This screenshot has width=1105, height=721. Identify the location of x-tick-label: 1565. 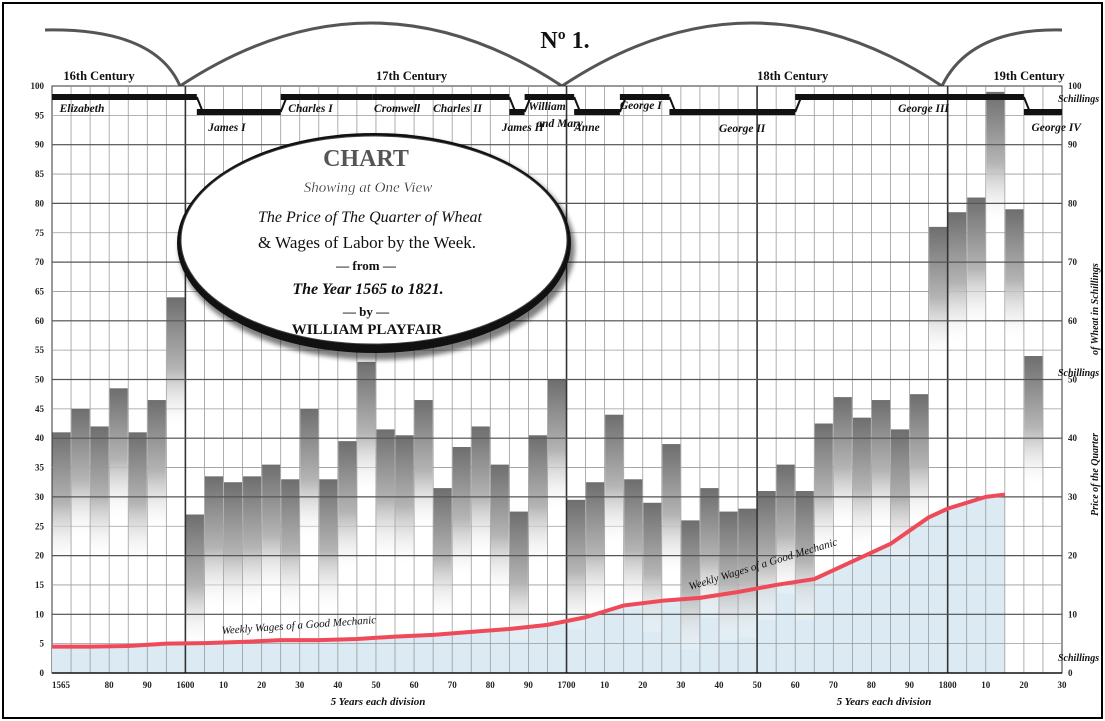
(61, 685).